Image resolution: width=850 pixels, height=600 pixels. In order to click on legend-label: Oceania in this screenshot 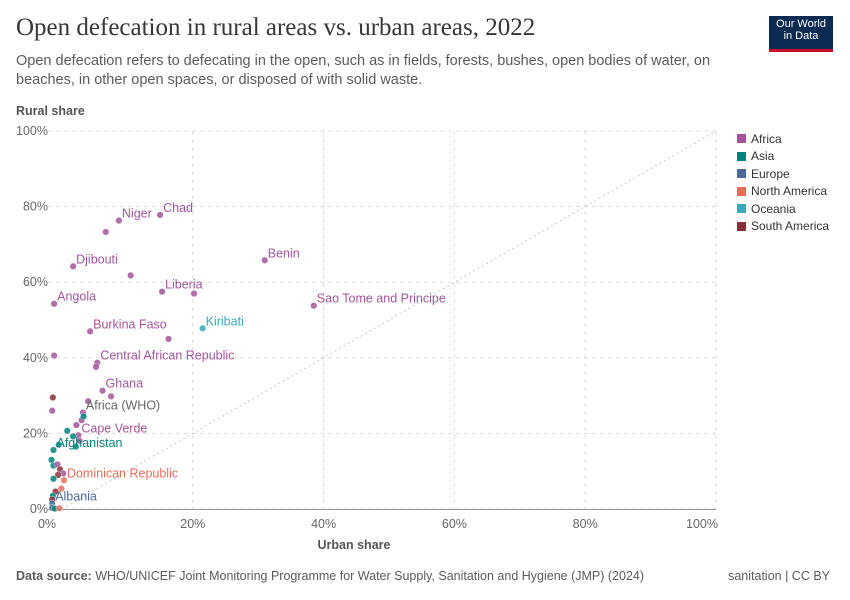, I will do `click(773, 208)`.